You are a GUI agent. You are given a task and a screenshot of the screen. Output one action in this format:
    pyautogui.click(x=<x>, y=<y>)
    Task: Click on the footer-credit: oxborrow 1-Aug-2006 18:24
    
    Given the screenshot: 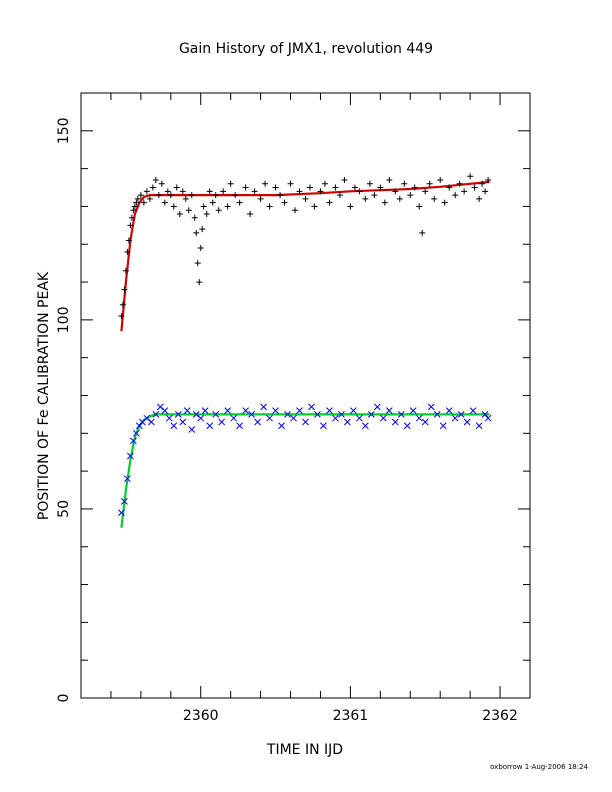 What is the action you would take?
    pyautogui.click(x=539, y=767)
    